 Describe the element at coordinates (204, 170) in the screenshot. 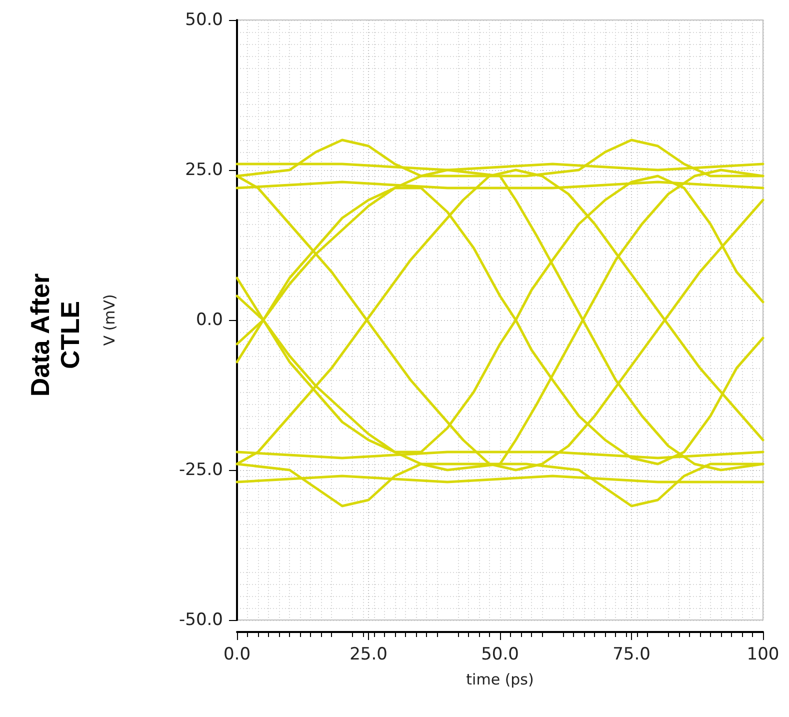

I see `y-tick-label: 25.0` at that location.